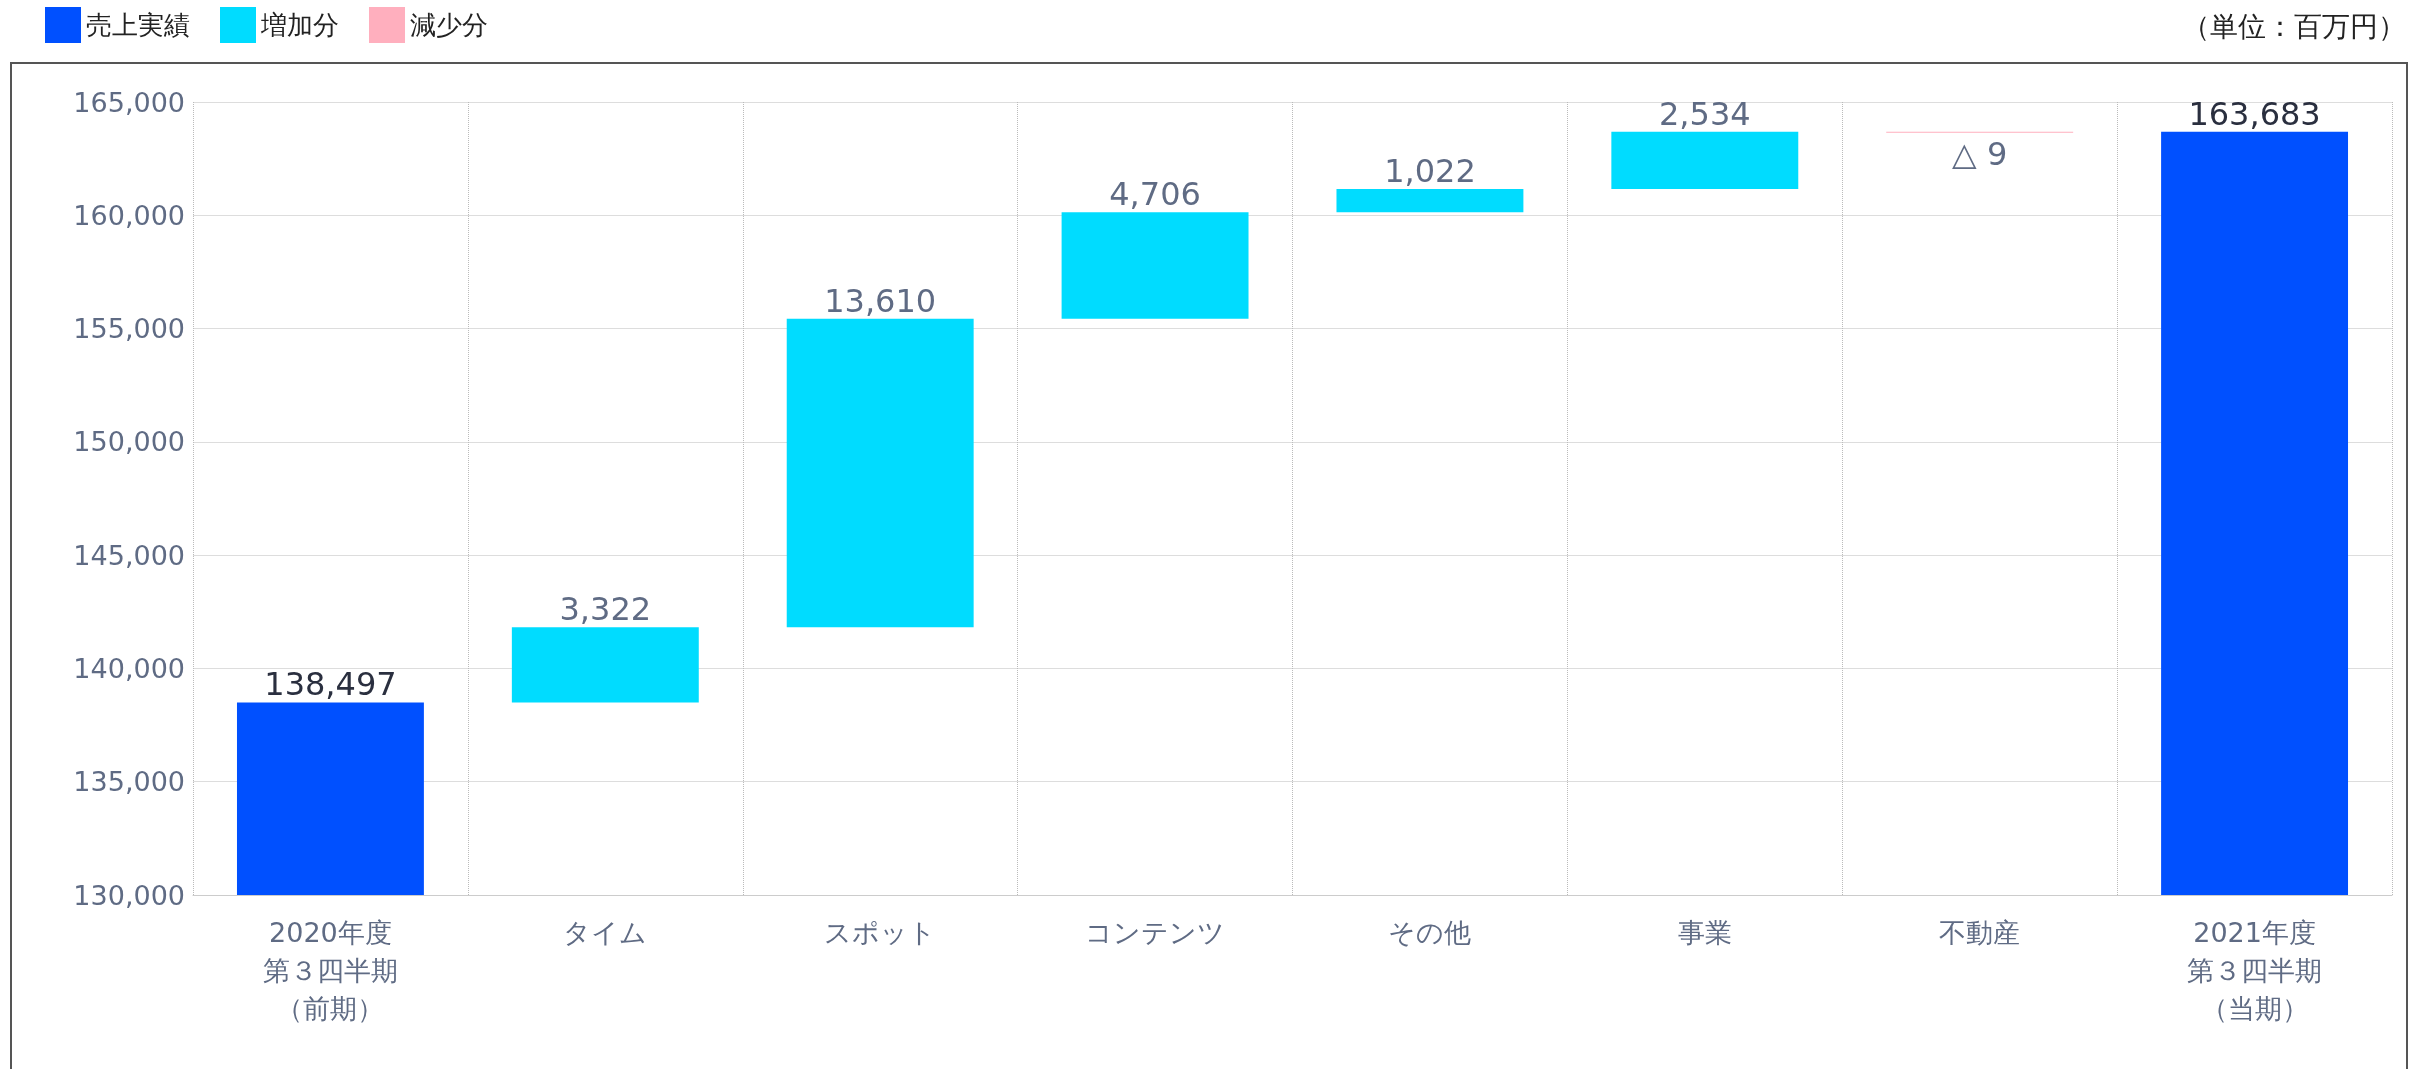  What do you see at coordinates (330, 970) in the screenshot?
I see `x-tick-label: 2020年度第３四半期（前期）` at bounding box center [330, 970].